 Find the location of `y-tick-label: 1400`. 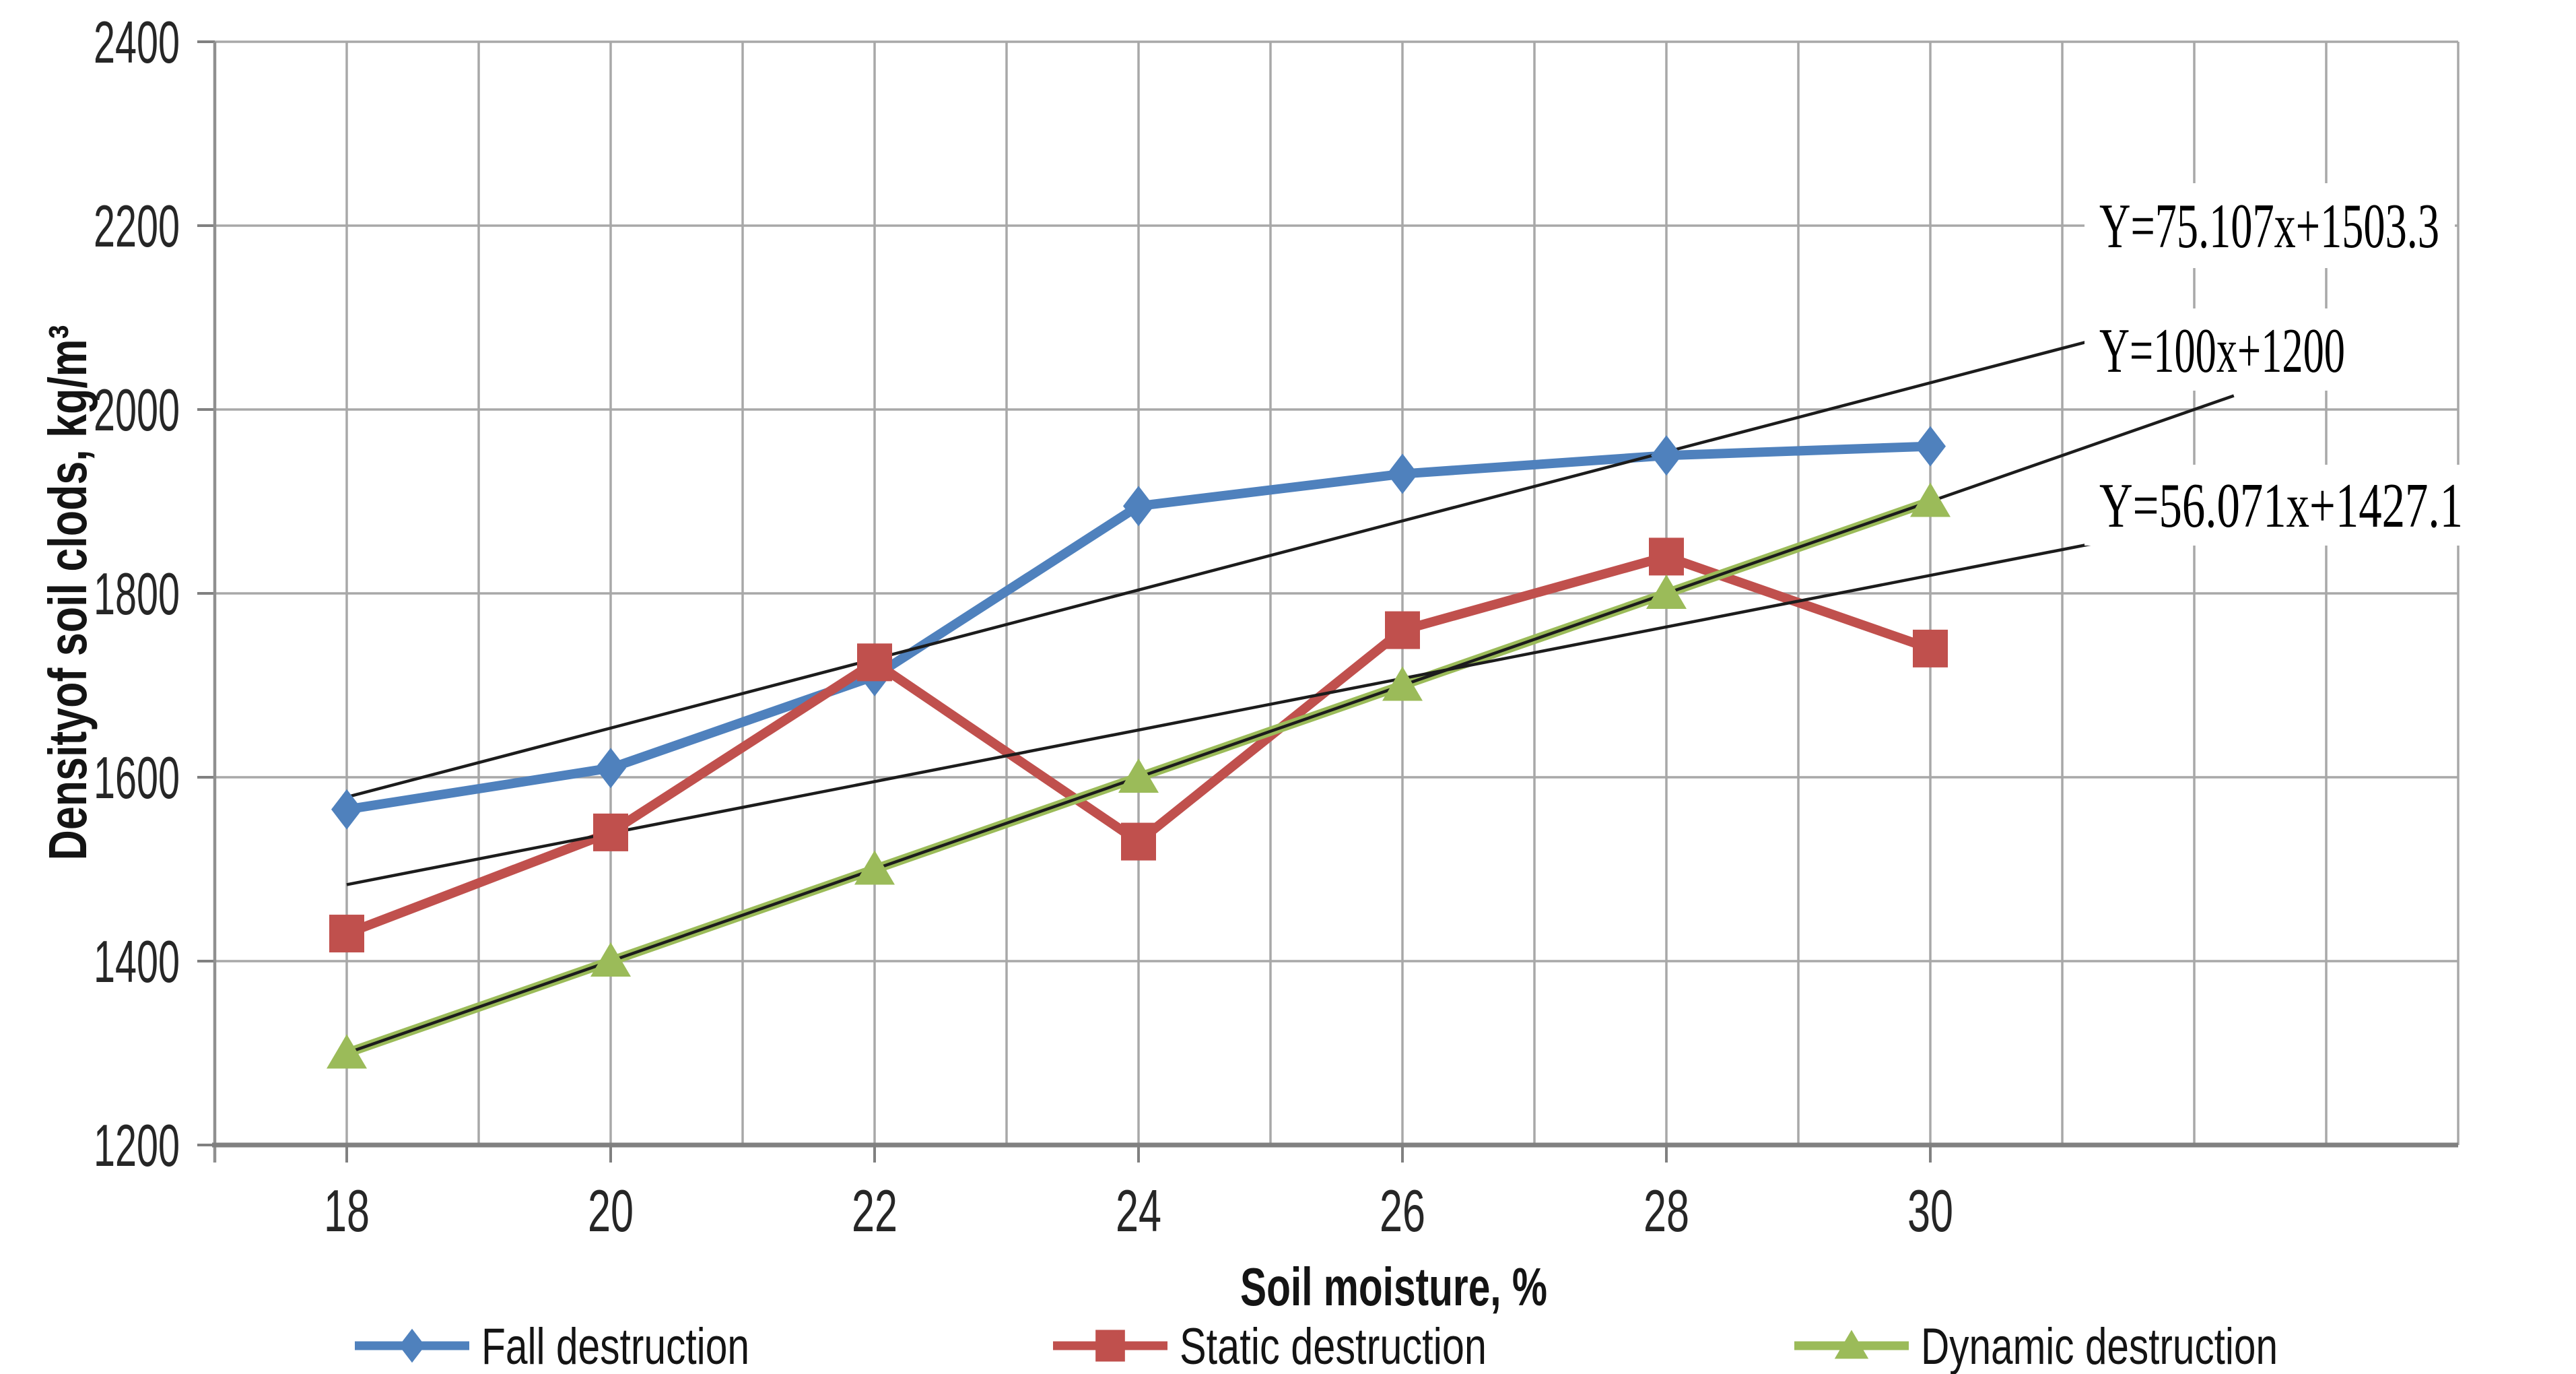

y-tick-label: 1400 is located at coordinates (137, 961).